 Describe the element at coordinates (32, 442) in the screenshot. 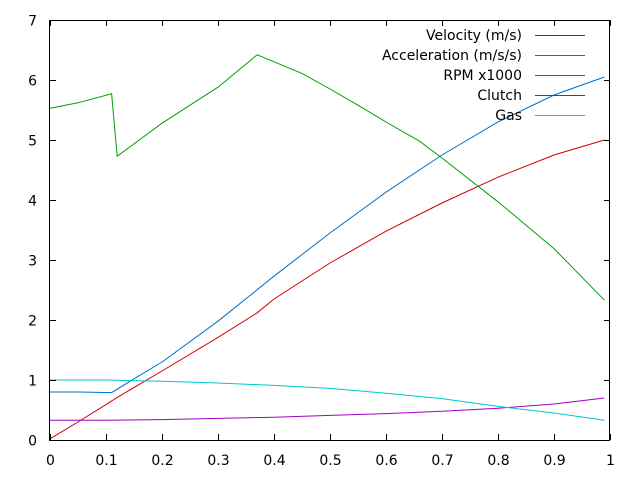

I see `y-tick-label: 0` at that location.